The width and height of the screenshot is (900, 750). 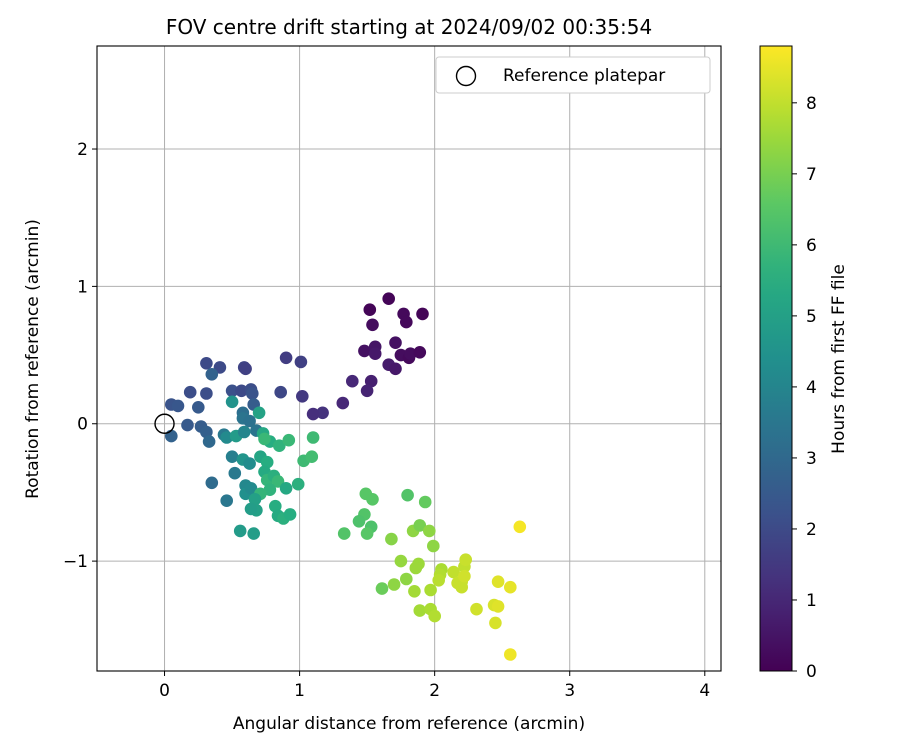 I want to click on colorbar-tick-label: 6, so click(x=811, y=246).